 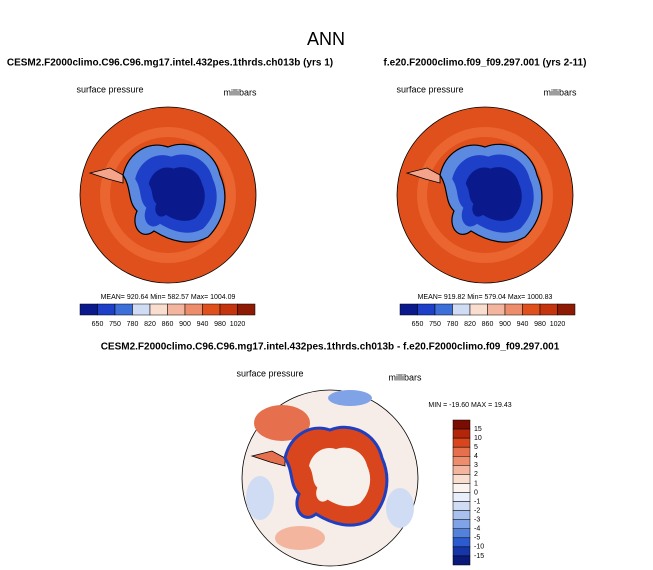 What do you see at coordinates (469, 405) in the screenshot?
I see `stats: MIN = -19.60 MAX = 19.43` at bounding box center [469, 405].